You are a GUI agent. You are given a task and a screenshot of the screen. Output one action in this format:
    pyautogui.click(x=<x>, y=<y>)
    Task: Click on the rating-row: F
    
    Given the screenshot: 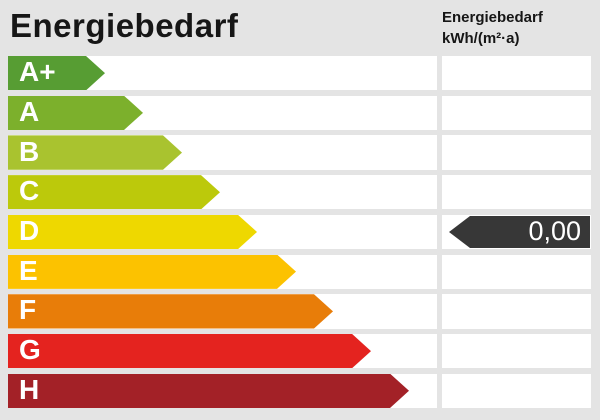 What is the action you would take?
    pyautogui.click(x=299, y=311)
    